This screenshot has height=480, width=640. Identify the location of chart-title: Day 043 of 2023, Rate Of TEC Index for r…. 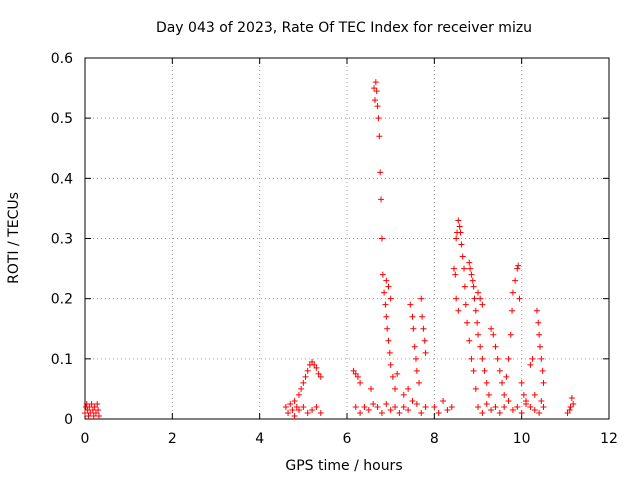
(344, 28).